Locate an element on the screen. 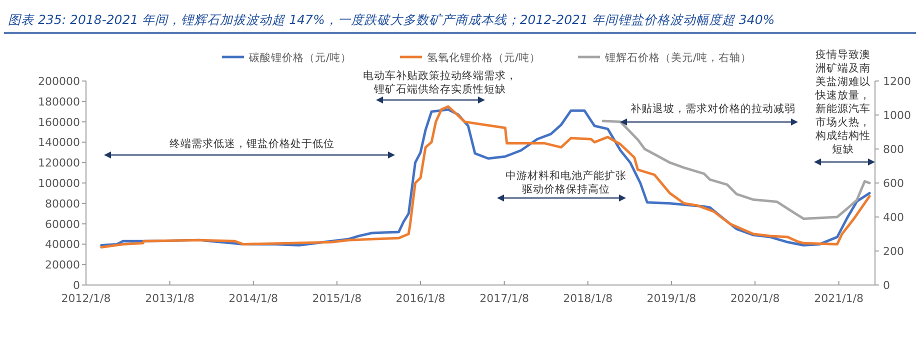 The width and height of the screenshot is (920, 337). x-tick-label: 2013/1/8 is located at coordinates (170, 298).